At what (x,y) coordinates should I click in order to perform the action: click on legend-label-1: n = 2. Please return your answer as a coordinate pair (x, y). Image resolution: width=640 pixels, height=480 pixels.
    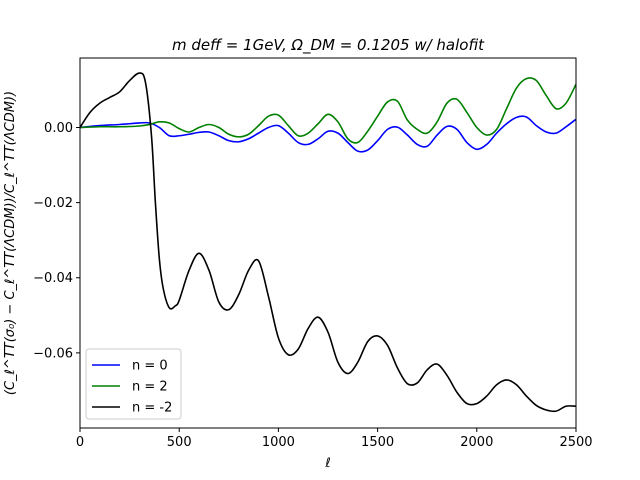
    Looking at the image, I should click on (150, 387).